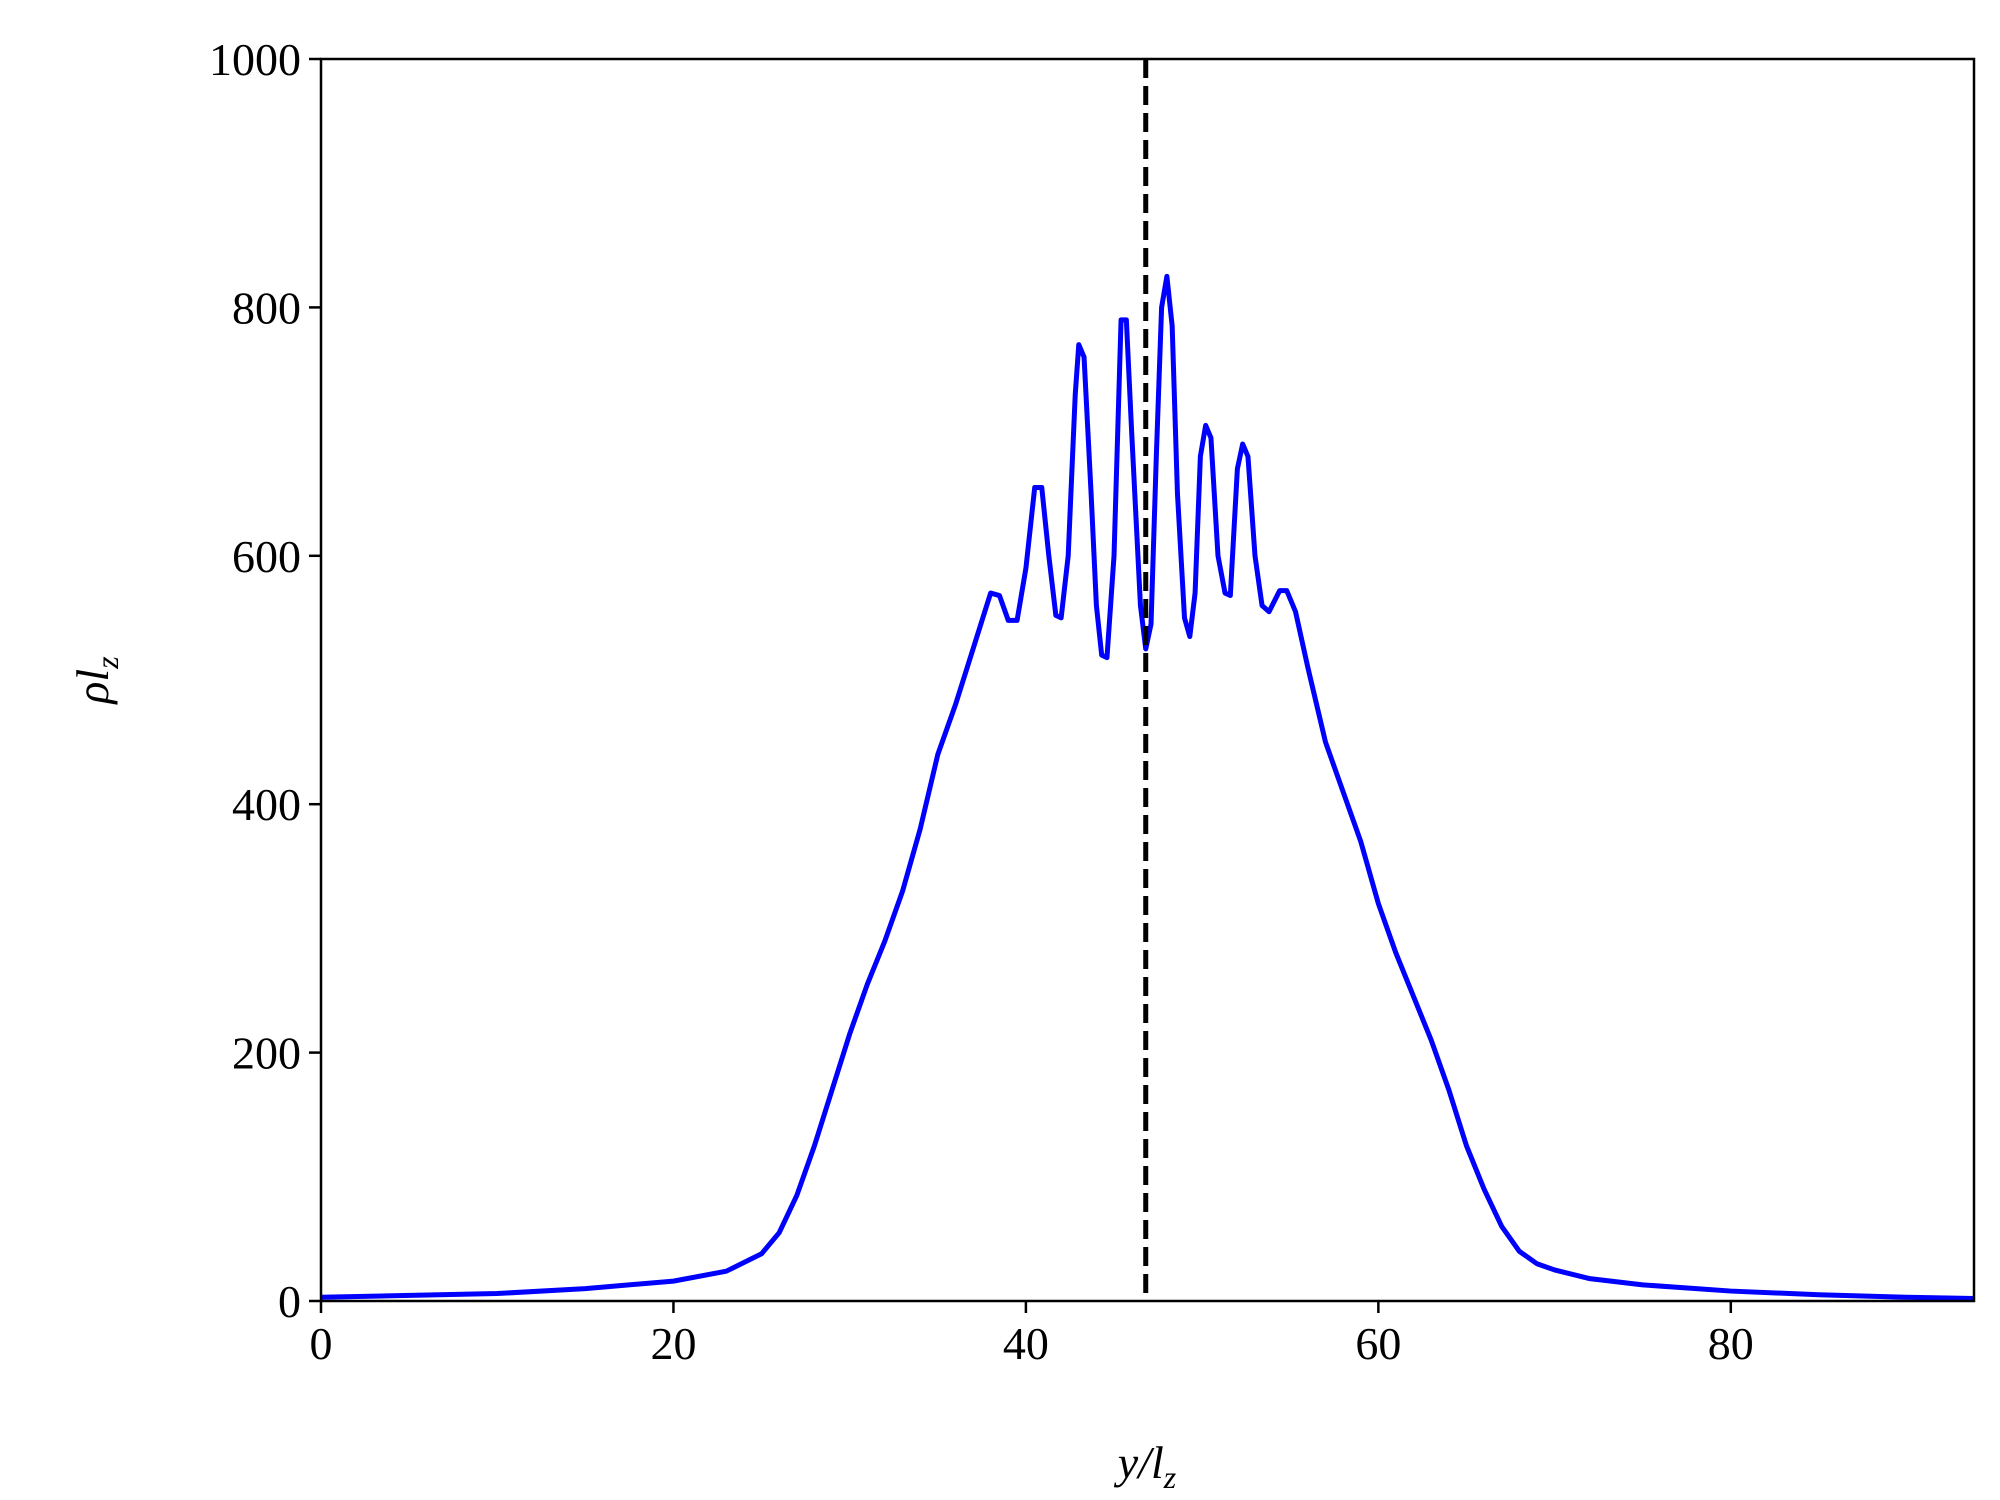 Image resolution: width=2000 pixels, height=1500 pixels. What do you see at coordinates (92, 687) in the screenshot?
I see `y-label-main: ρl` at bounding box center [92, 687].